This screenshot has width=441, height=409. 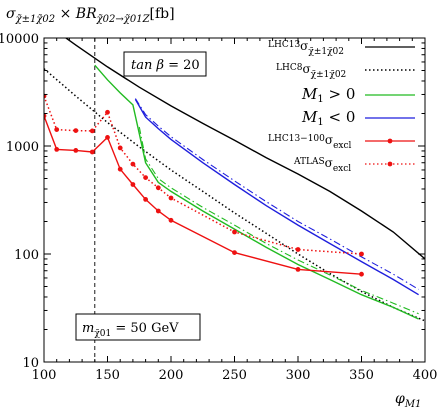 What do you see at coordinates (234, 375) in the screenshot?
I see `x-tick-label: 250` at bounding box center [234, 375].